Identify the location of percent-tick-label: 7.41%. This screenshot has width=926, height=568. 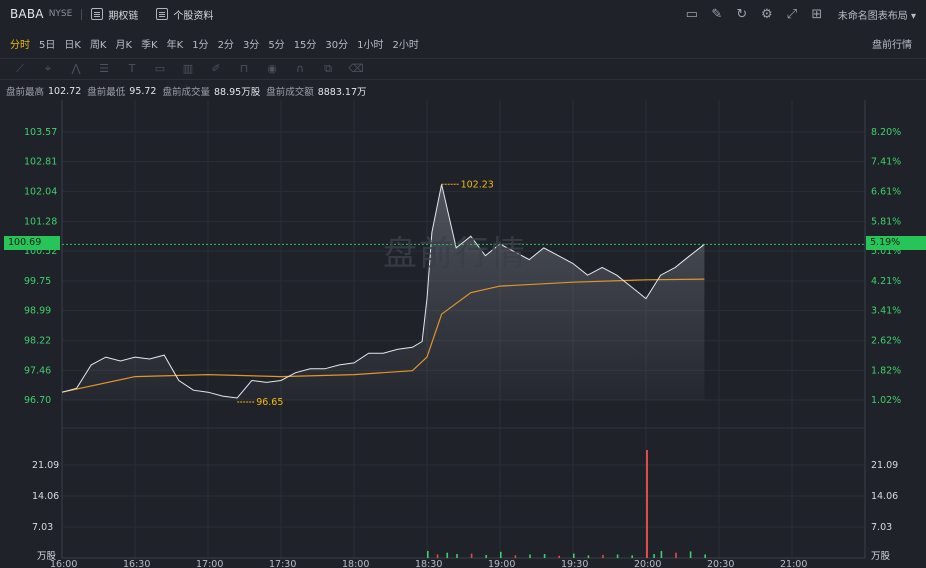
(886, 162).